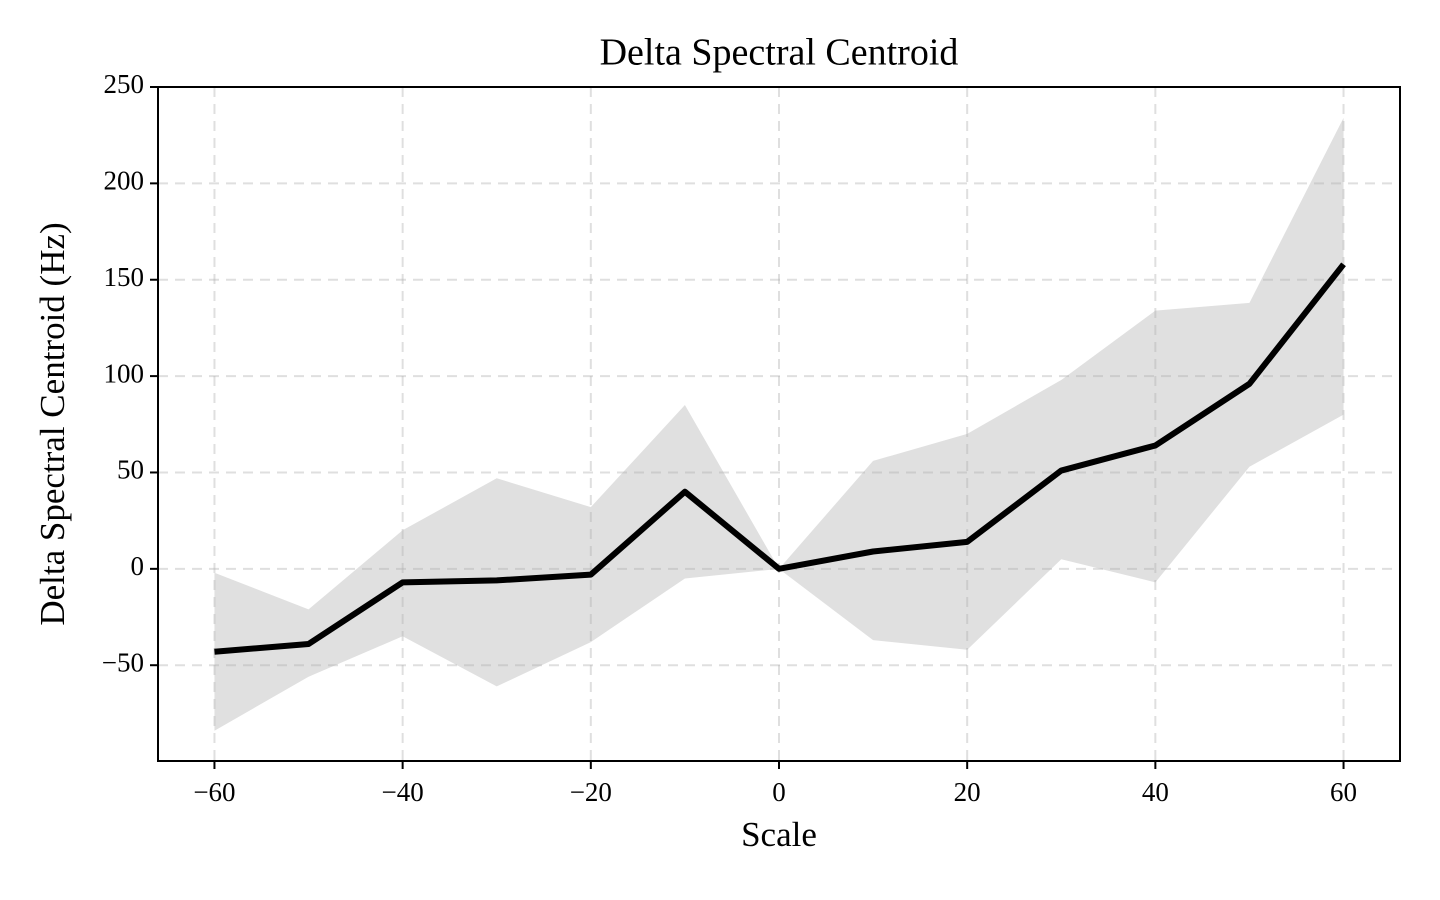 This screenshot has width=1440, height=900. What do you see at coordinates (403, 792) in the screenshot?
I see `x-tick-label: −40` at bounding box center [403, 792].